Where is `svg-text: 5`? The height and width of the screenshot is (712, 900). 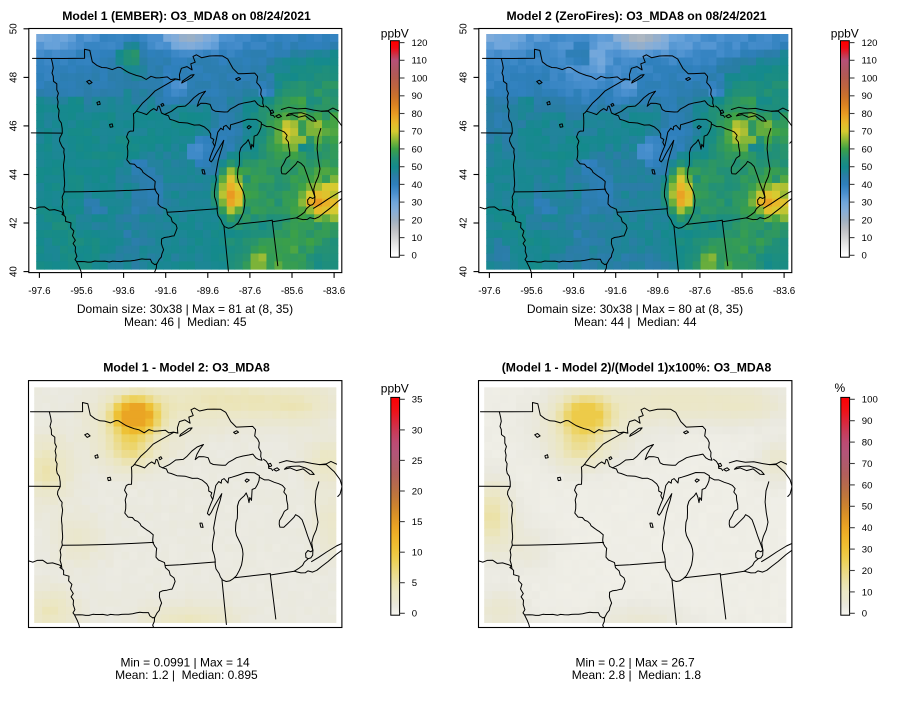 svg-text: 5 is located at coordinates (414, 583).